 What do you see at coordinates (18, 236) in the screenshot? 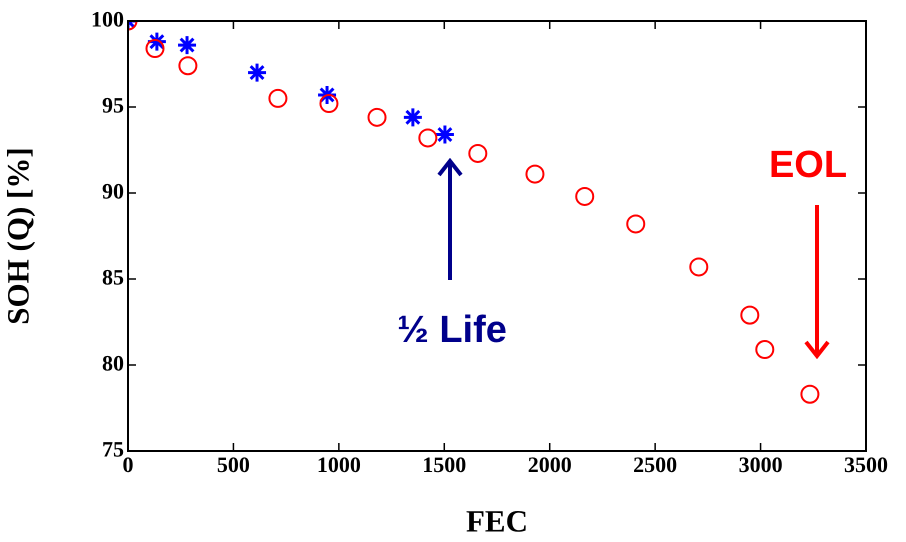
I see `y-axis-title: SOH (Q) [%]` at bounding box center [18, 236].